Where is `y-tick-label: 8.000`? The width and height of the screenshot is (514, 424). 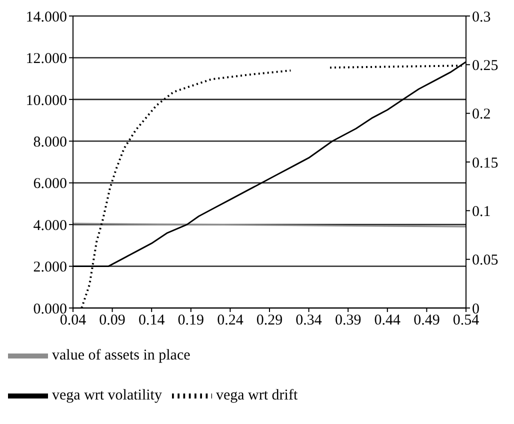 y-tick-label: 8.000 is located at coordinates (50, 142).